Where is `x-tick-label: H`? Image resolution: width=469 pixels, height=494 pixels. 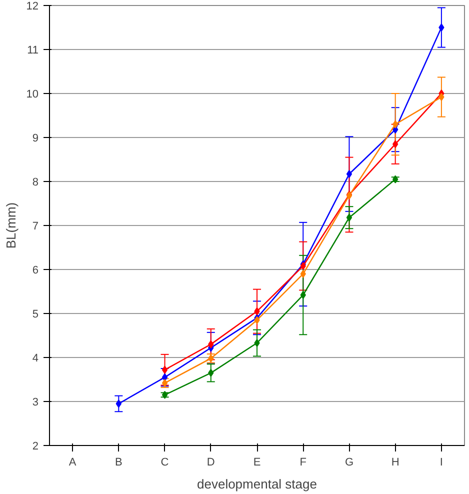 x-tick-label: H is located at coordinates (395, 462).